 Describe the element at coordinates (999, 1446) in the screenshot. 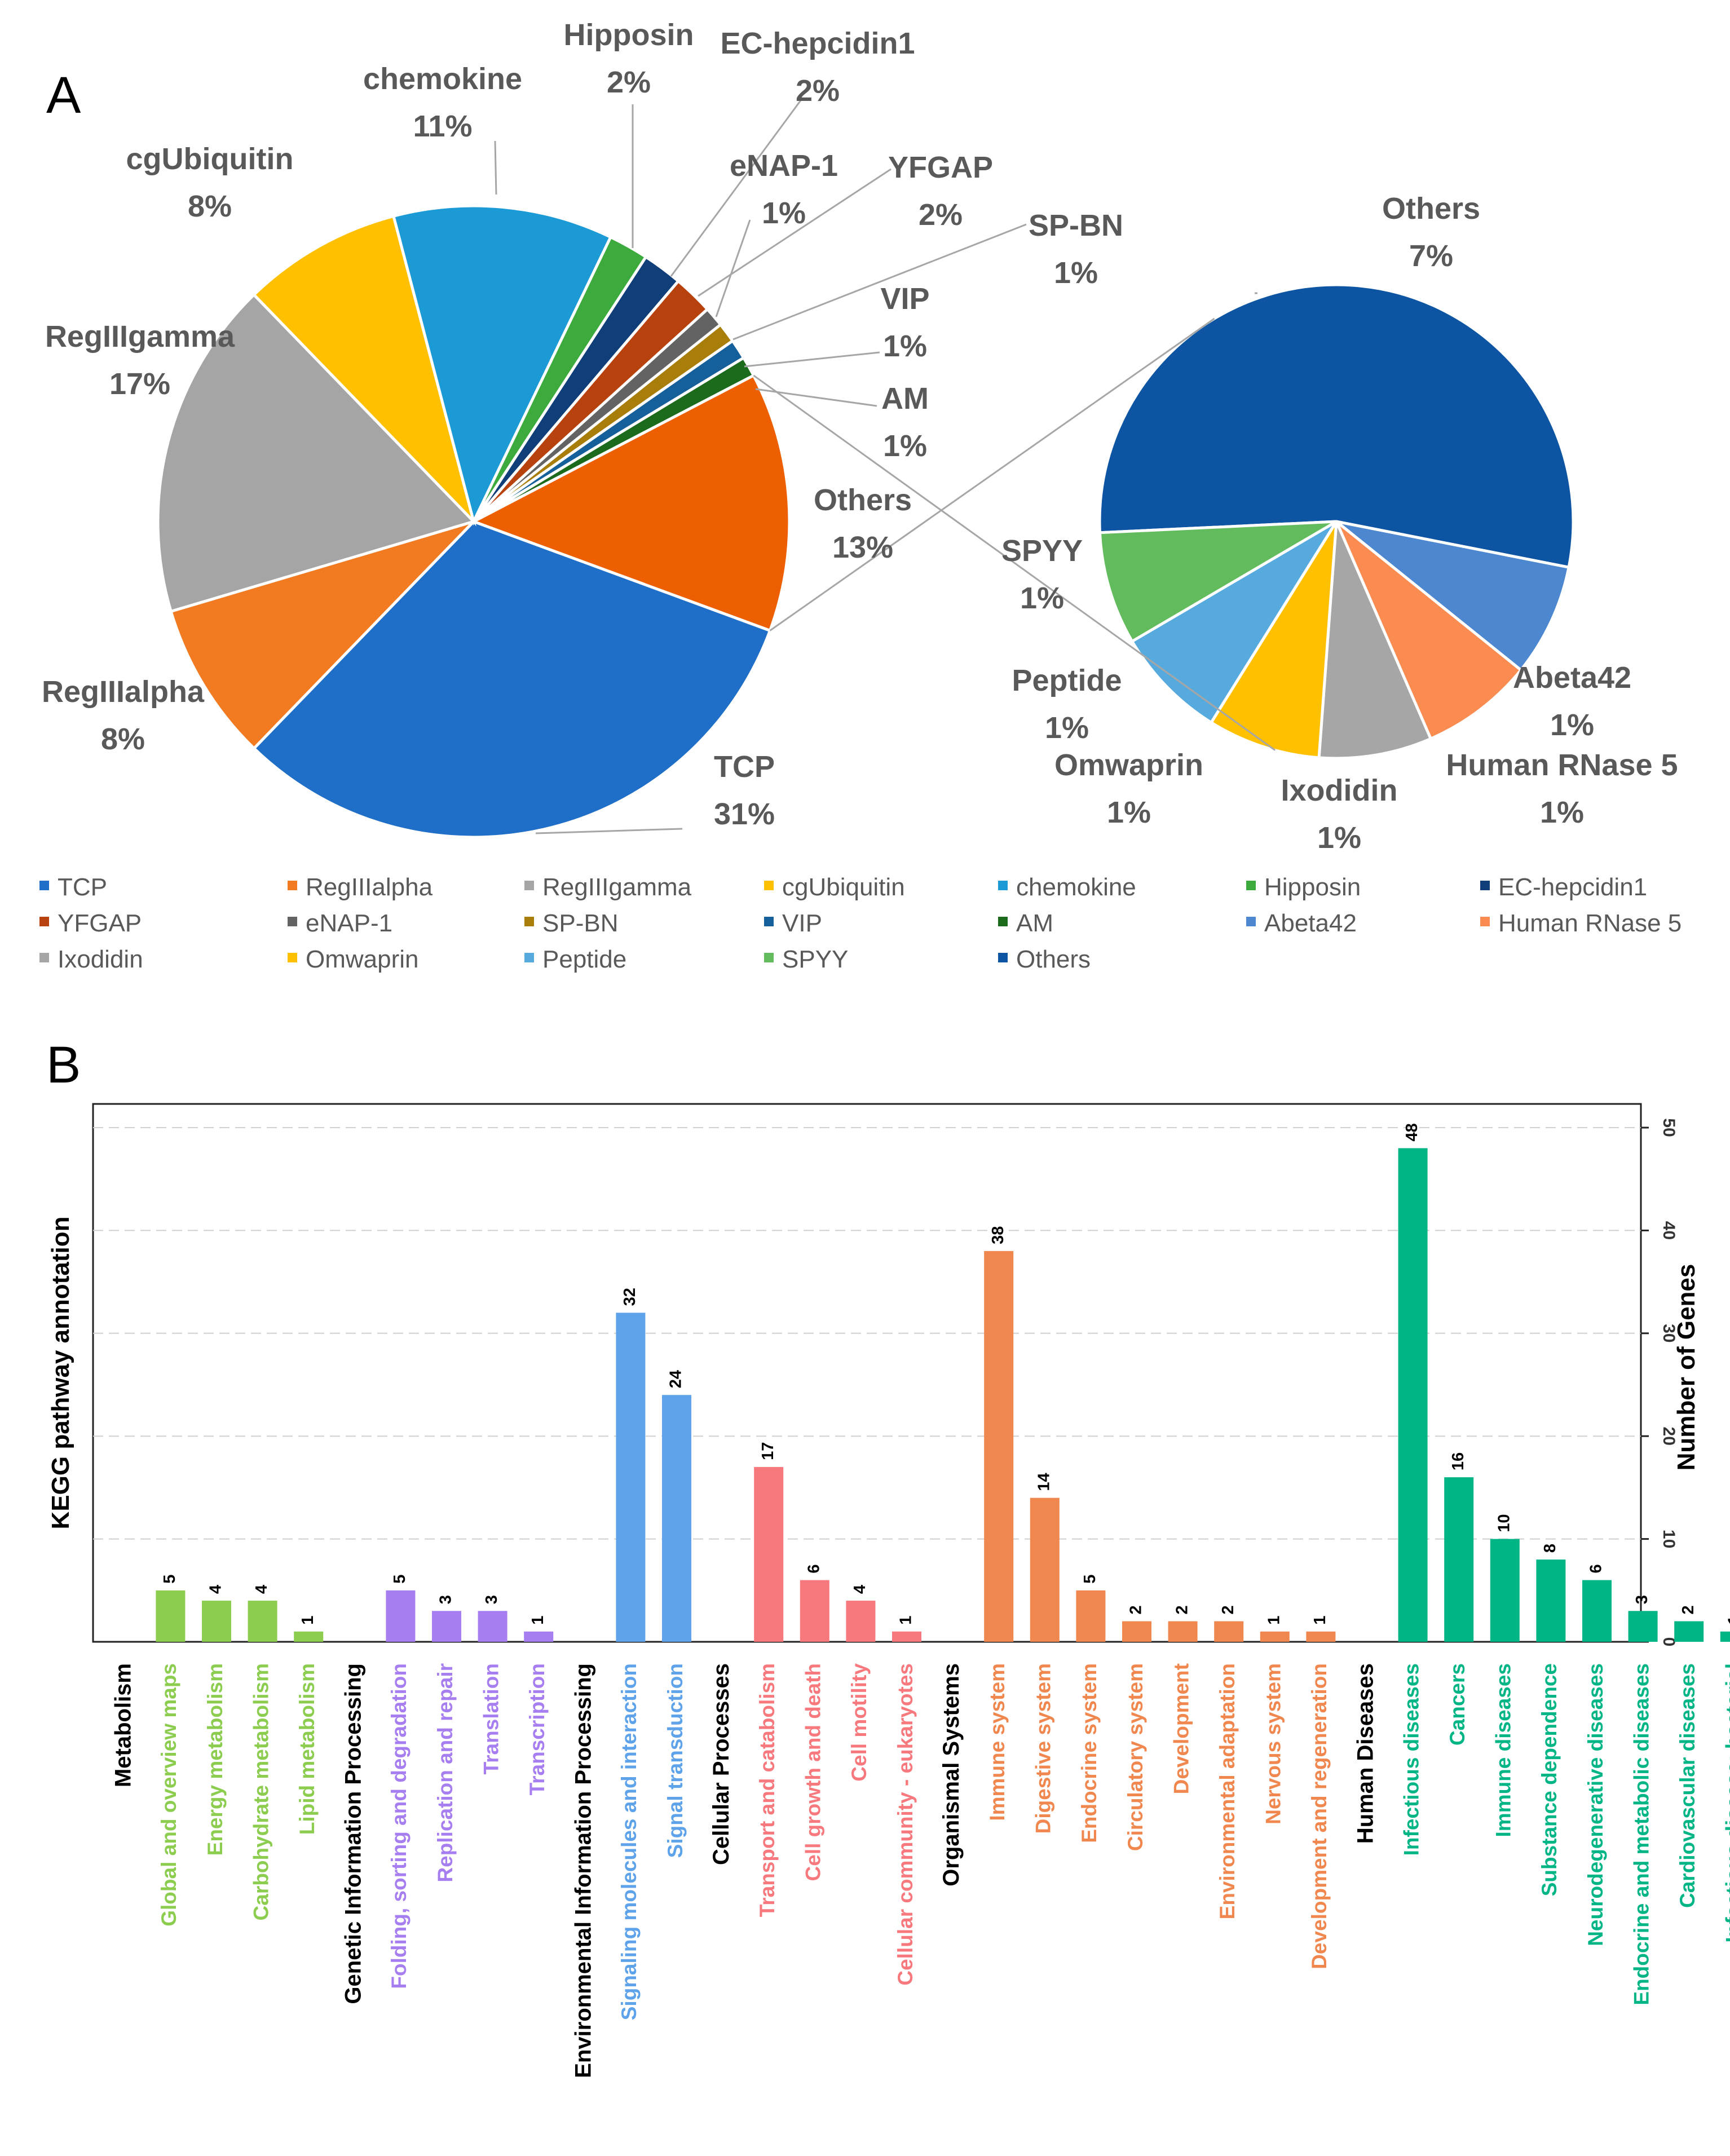

I see `bar-immune-system` at that location.